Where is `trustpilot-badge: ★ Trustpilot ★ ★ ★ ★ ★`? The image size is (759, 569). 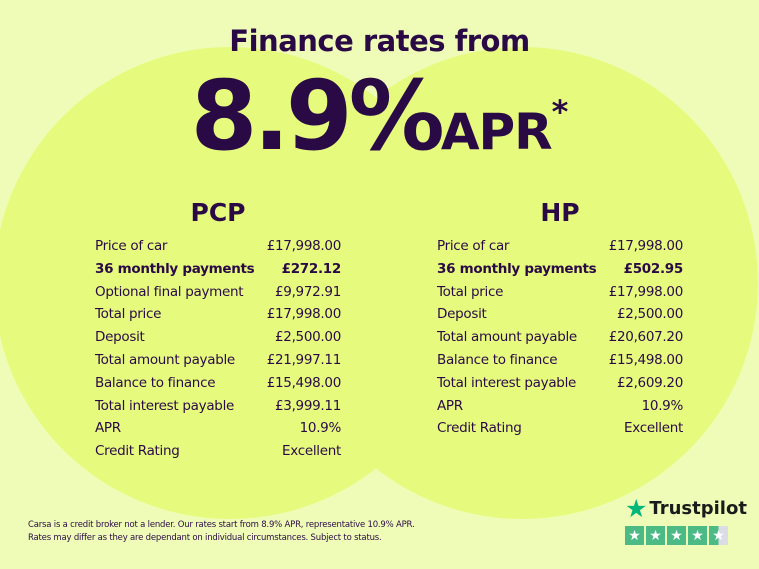 trustpilot-badge: ★ Trustpilot ★ ★ ★ ★ ★ is located at coordinates (686, 519).